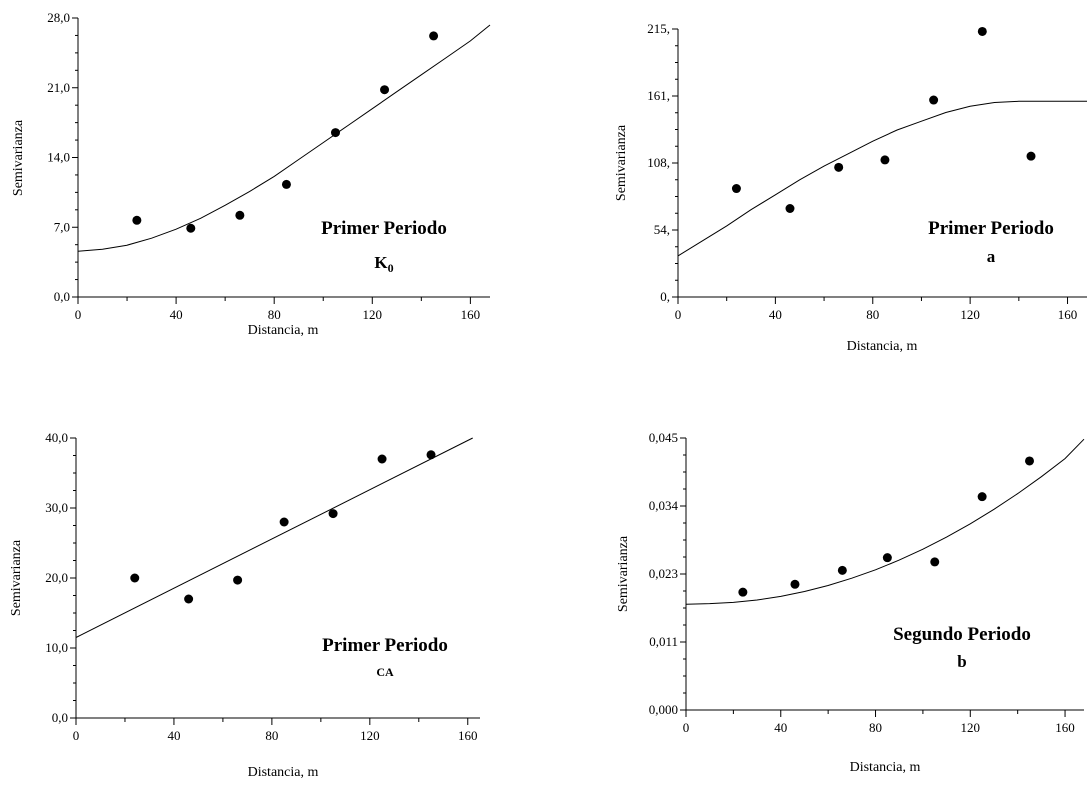  What do you see at coordinates (662, 229) in the screenshot?
I see `y-tick-label: 54,` at bounding box center [662, 229].